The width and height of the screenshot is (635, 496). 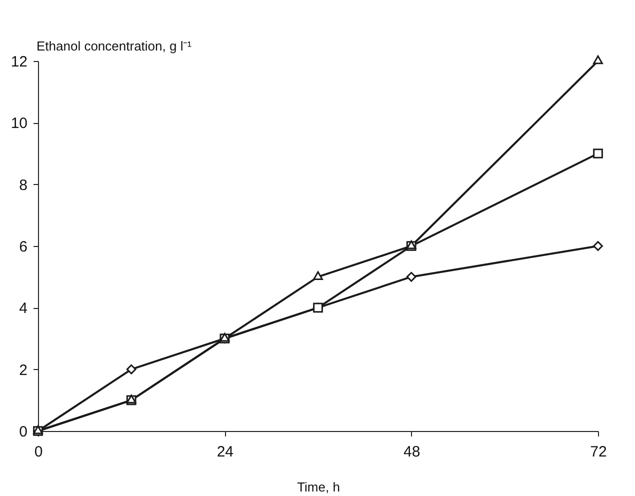 What do you see at coordinates (38, 452) in the screenshot?
I see `x-tick-label: 0` at bounding box center [38, 452].